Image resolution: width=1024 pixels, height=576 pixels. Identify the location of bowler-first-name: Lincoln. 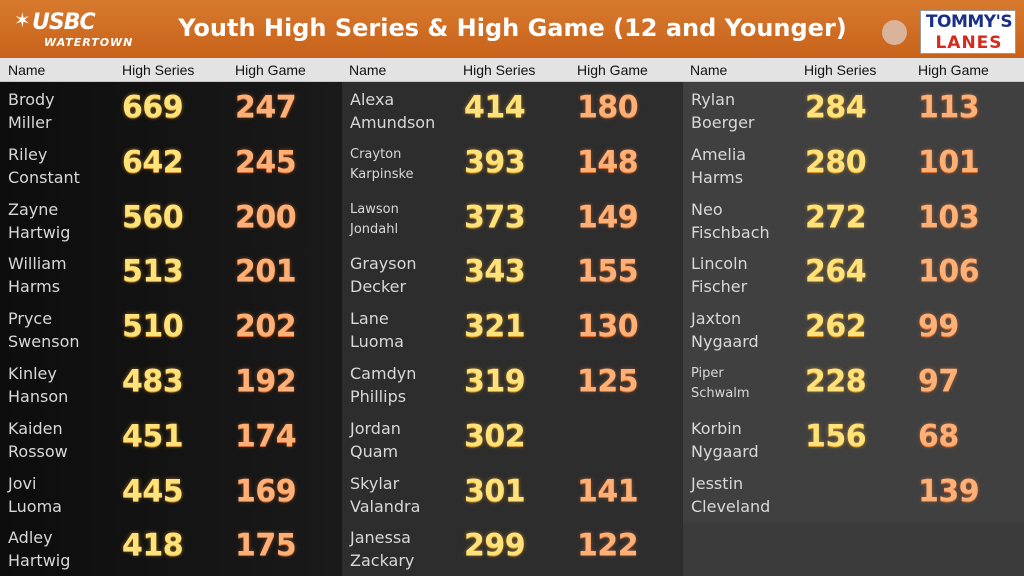
(719, 264).